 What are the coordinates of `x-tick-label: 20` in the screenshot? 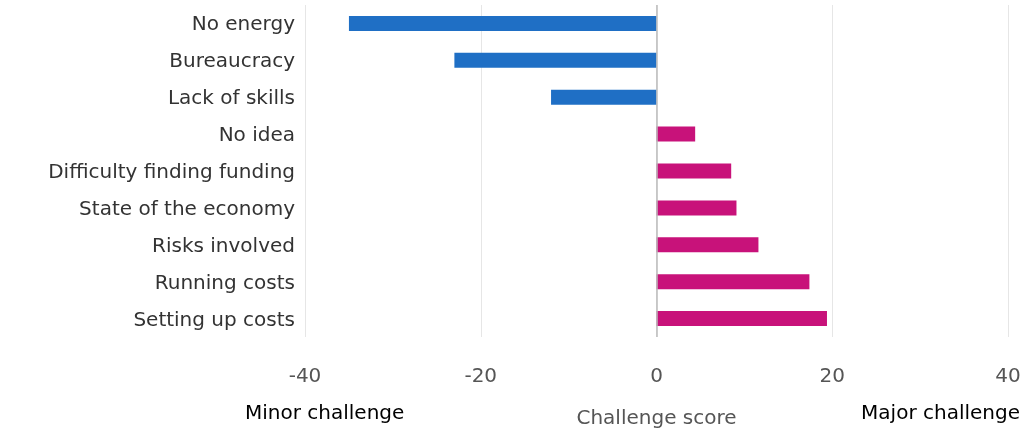 It's located at (832, 375).